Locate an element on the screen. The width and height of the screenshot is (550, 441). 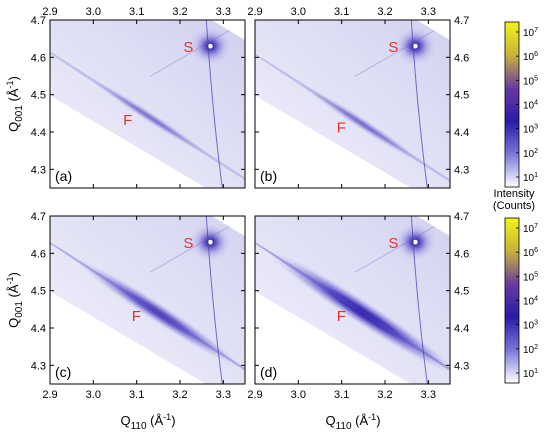
y-axis-title: Q001 (Å-1) is located at coordinates (15, 104).